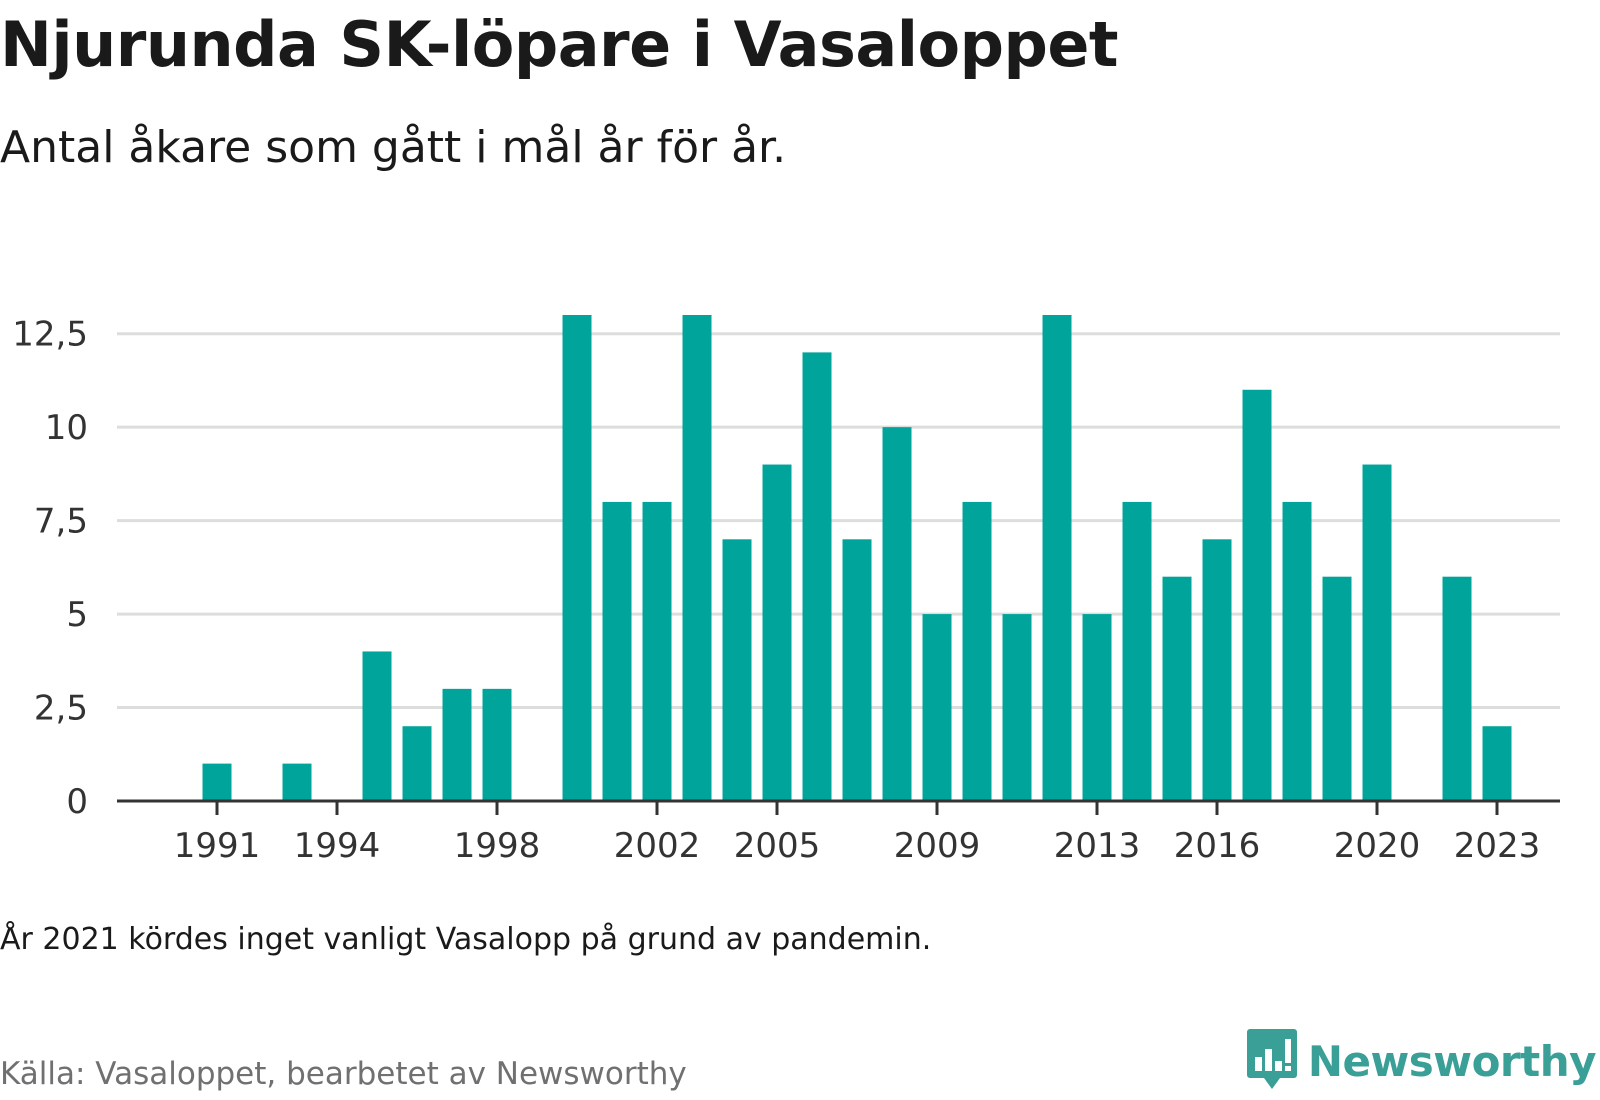 Image resolution: width=1600 pixels, height=1100 pixels. What do you see at coordinates (497, 846) in the screenshot?
I see `x-tick-label: 1998` at bounding box center [497, 846].